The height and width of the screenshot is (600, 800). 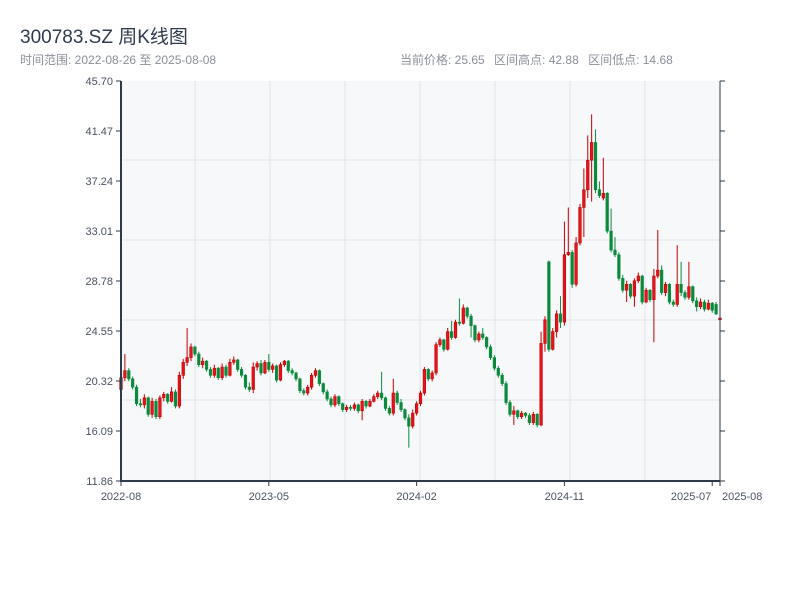 I want to click on y-tick-label: 20.32, so click(x=99, y=382).